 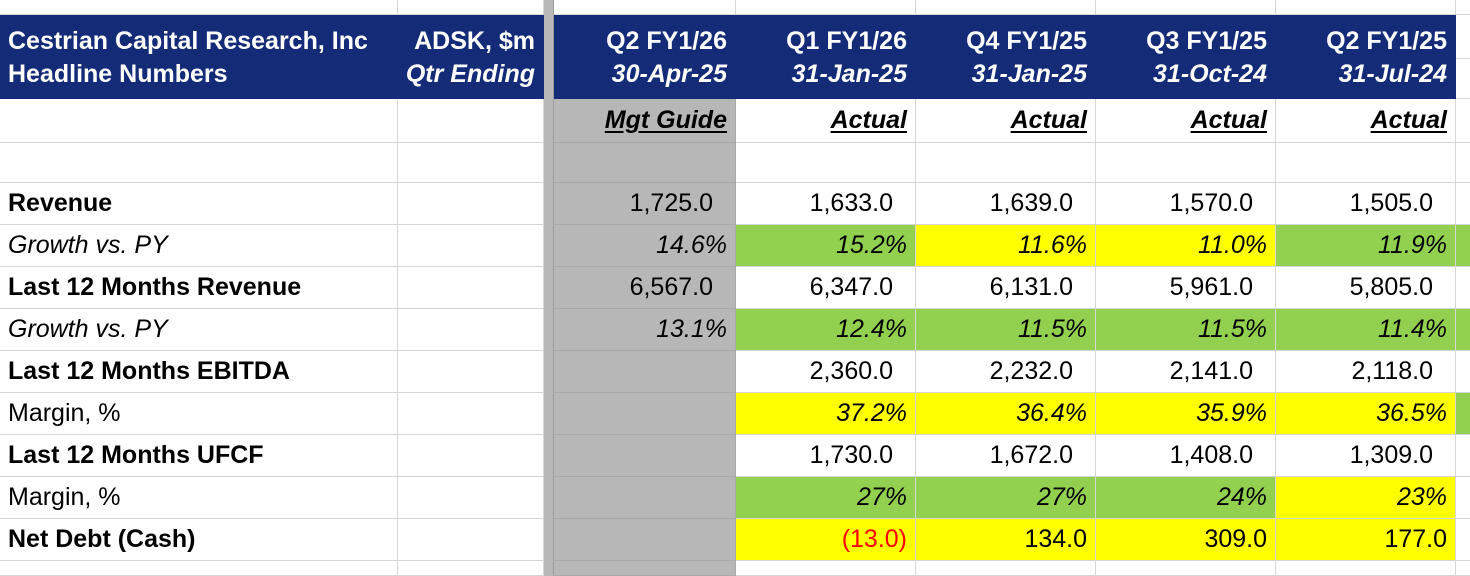 I want to click on value-cell: 11.6%, so click(x=1006, y=246).